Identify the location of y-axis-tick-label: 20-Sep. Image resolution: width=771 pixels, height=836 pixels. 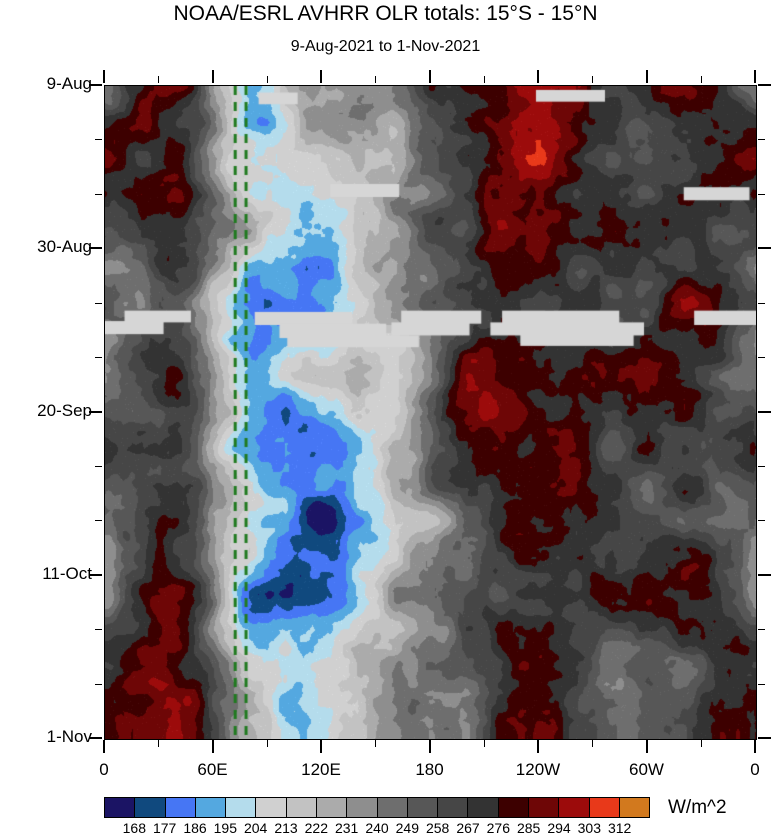
(64, 410).